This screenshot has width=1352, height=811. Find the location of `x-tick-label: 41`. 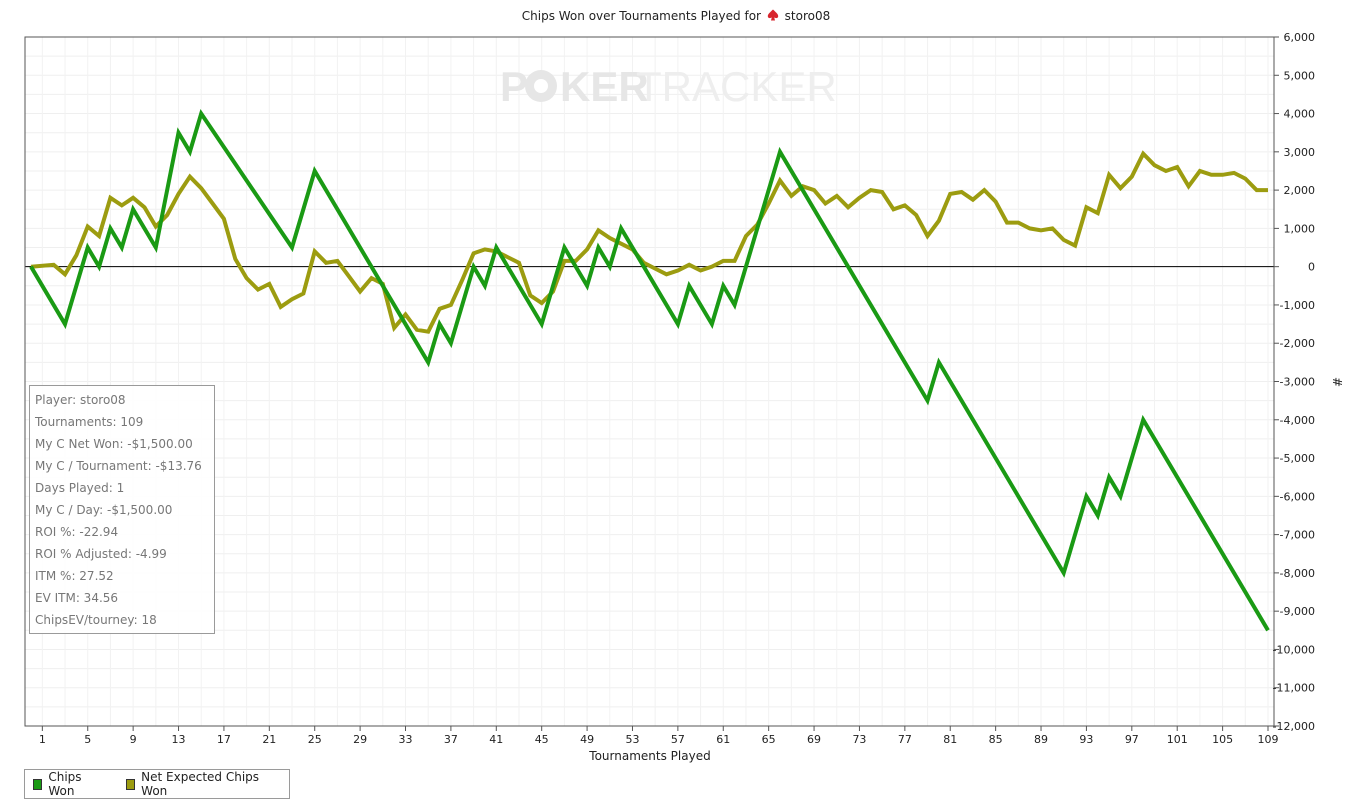

x-tick-label: 41 is located at coordinates (496, 739).